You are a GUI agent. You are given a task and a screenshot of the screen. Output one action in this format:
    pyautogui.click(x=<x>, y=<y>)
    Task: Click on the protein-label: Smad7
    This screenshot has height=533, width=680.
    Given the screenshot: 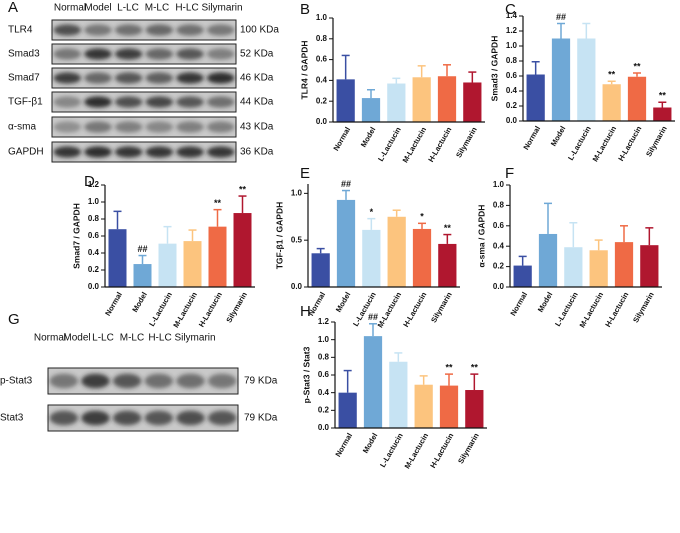 What is the action you would take?
    pyautogui.click(x=24, y=78)
    